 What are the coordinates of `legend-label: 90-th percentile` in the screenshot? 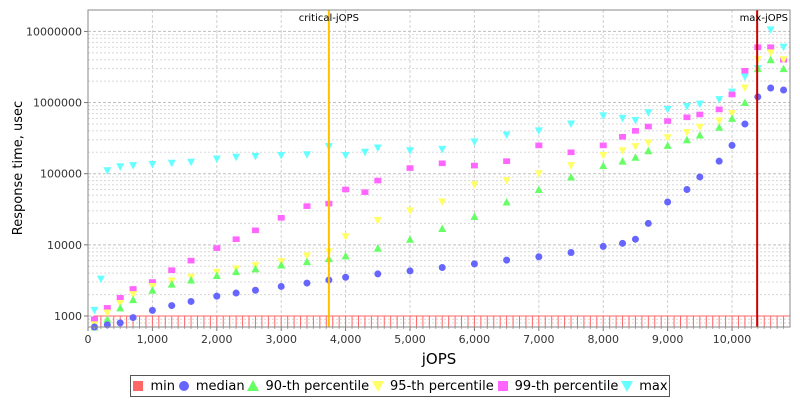 It's located at (317, 386).